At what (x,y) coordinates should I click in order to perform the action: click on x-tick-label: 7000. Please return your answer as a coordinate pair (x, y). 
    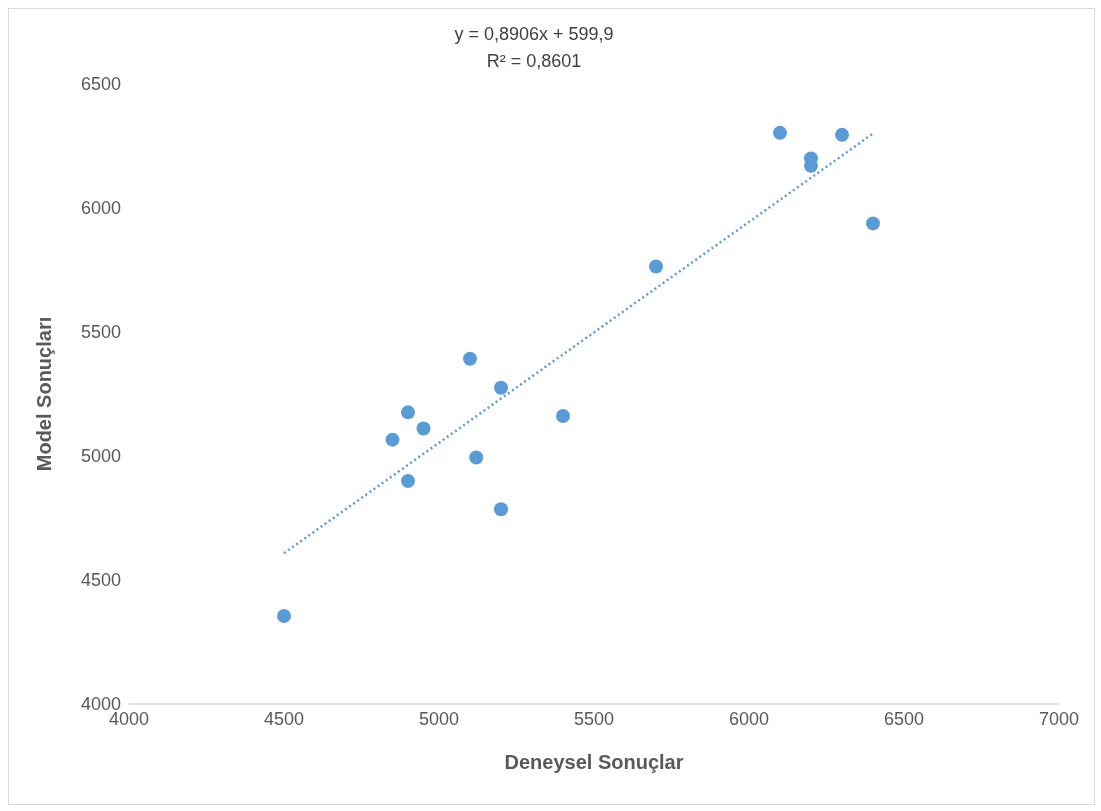
    Looking at the image, I should click on (1059, 718).